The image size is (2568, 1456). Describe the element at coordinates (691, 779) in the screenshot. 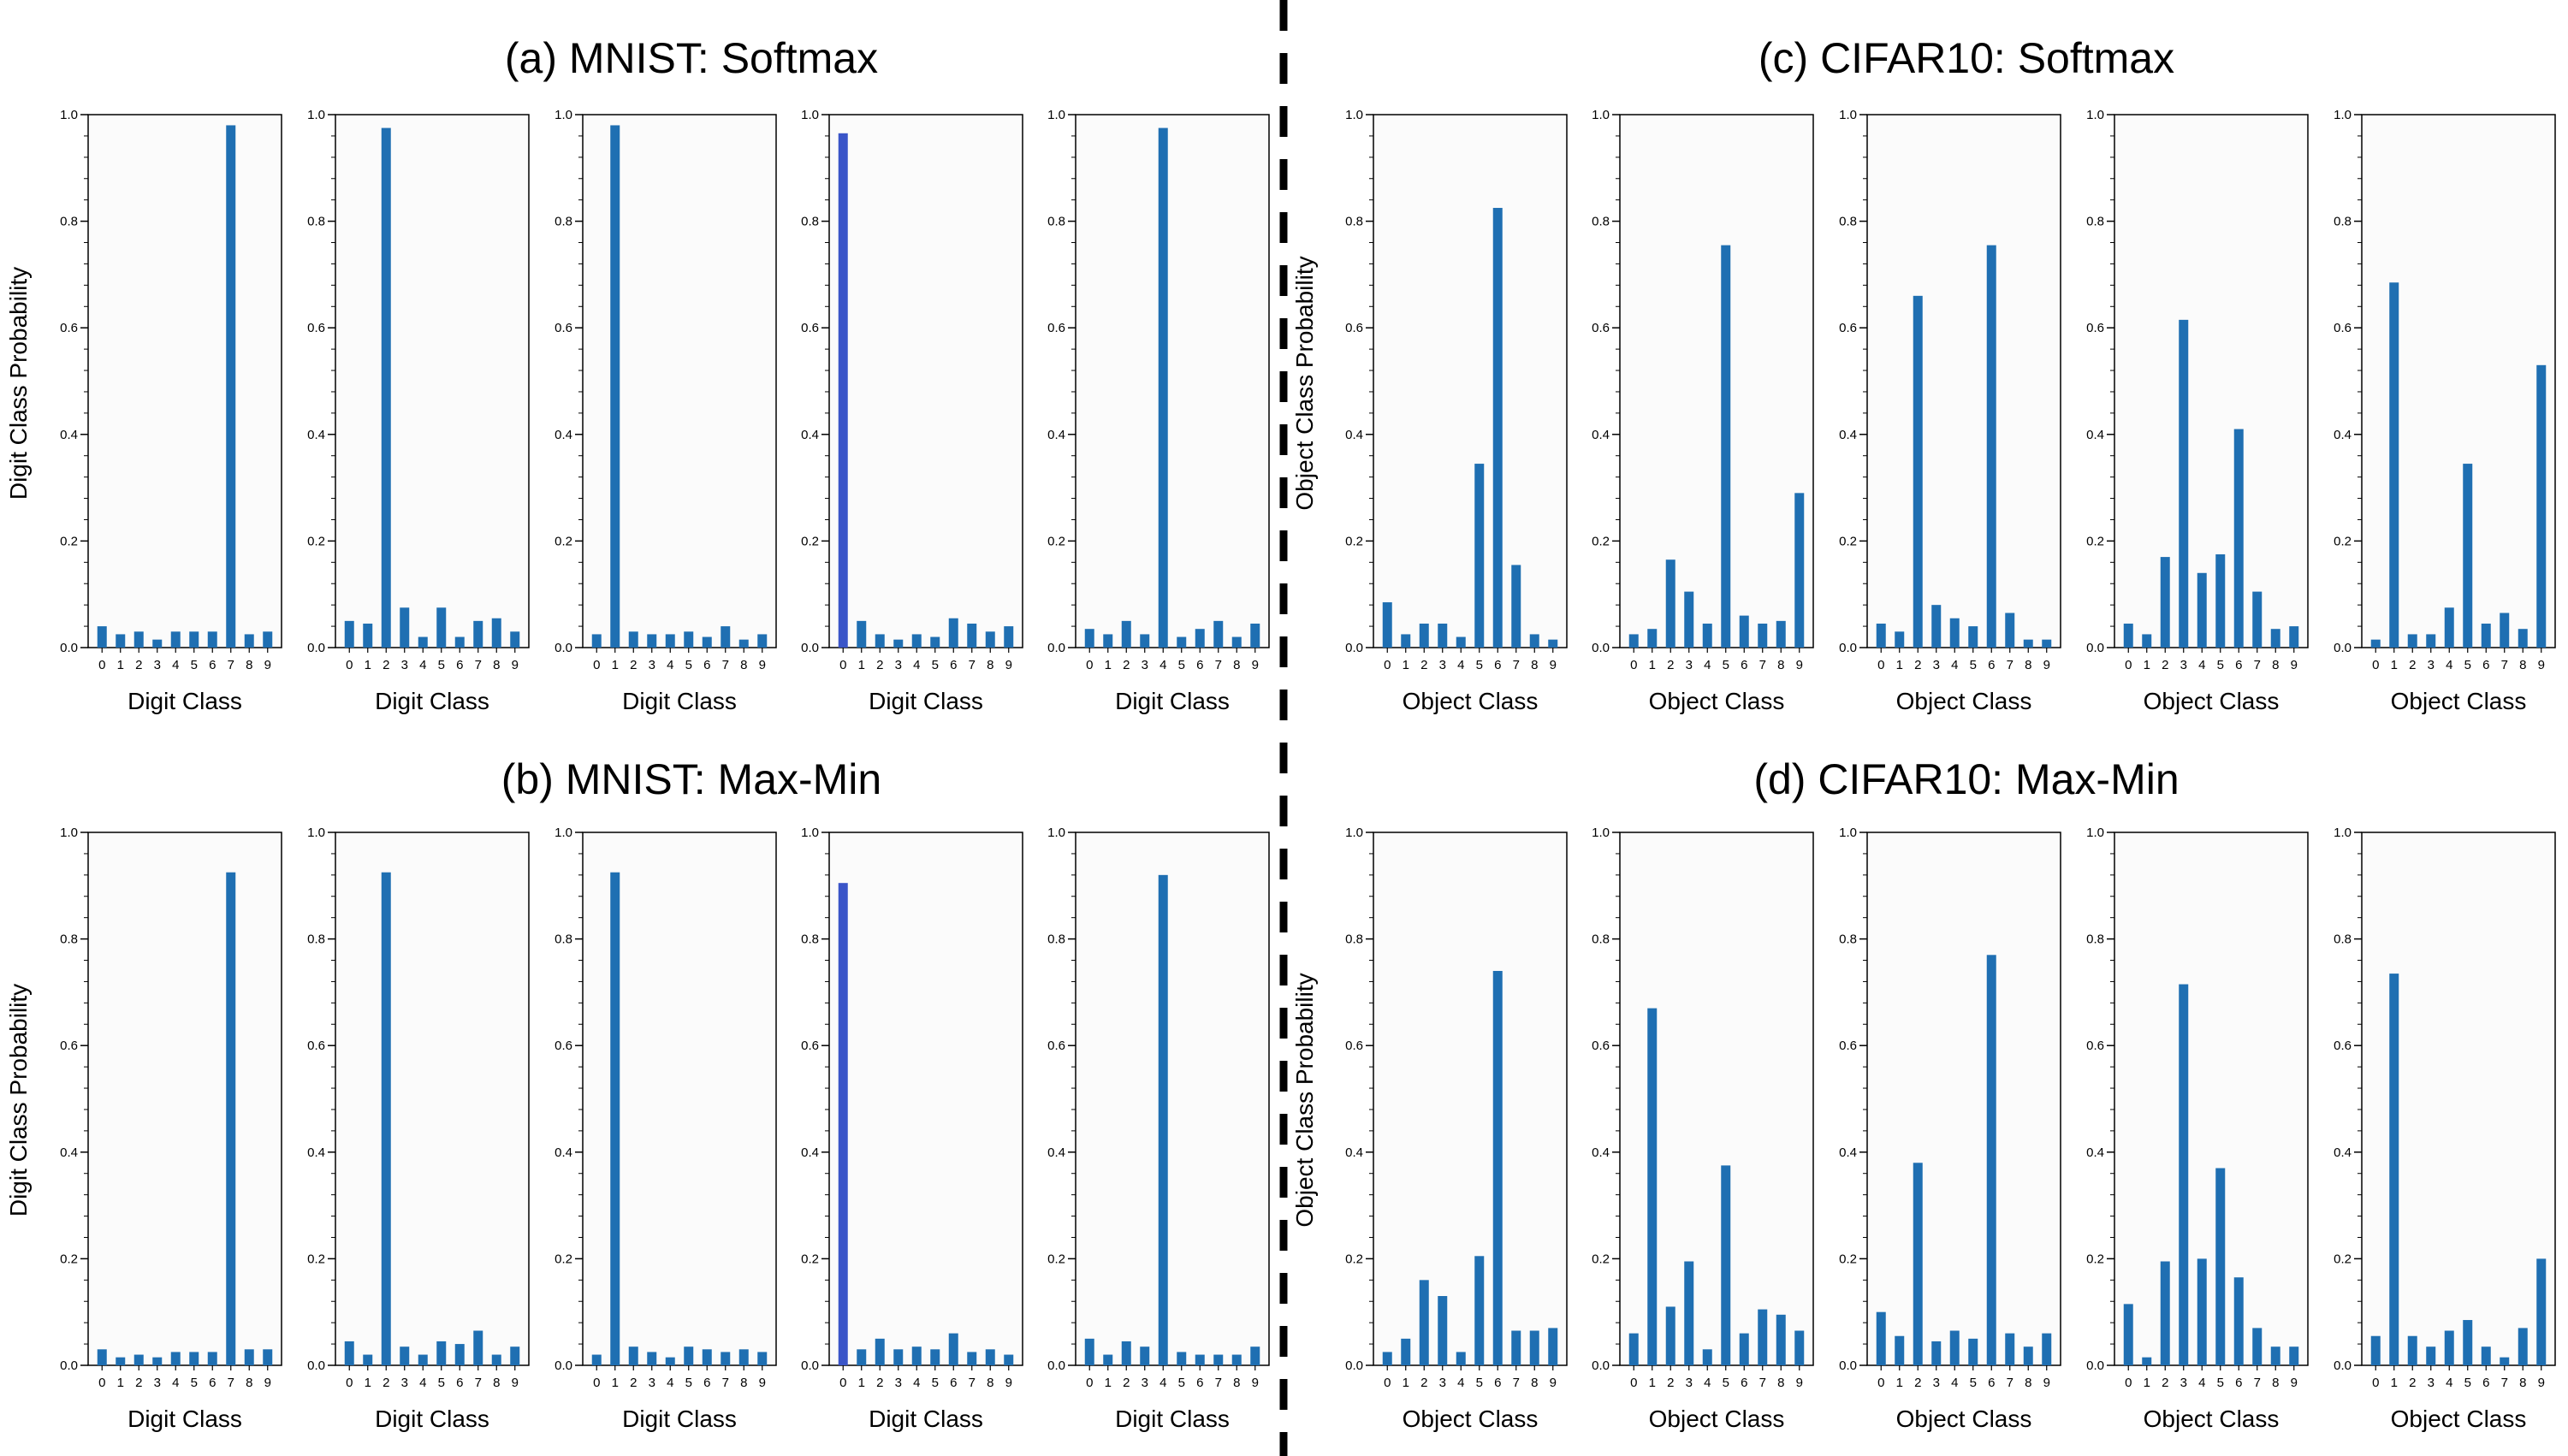

I see `panel-title-b: (b) MNIST: Max-Min` at that location.